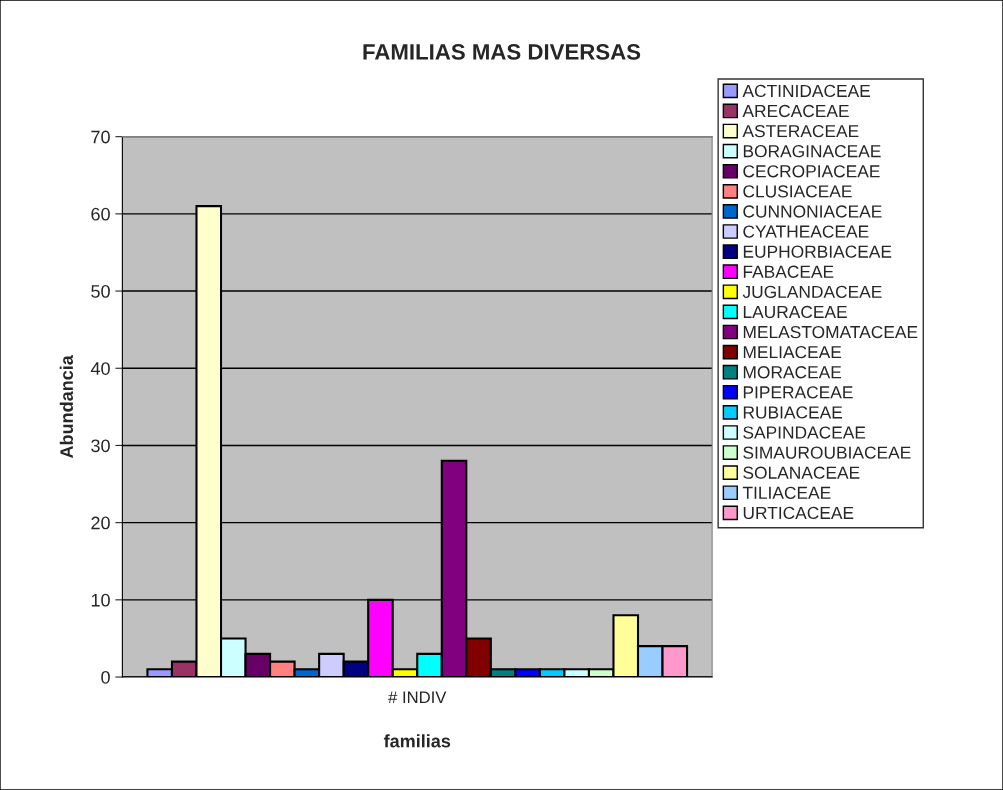 Image resolution: width=1003 pixels, height=790 pixels. I want to click on legend-label: BORAGINACEAE, so click(812, 151).